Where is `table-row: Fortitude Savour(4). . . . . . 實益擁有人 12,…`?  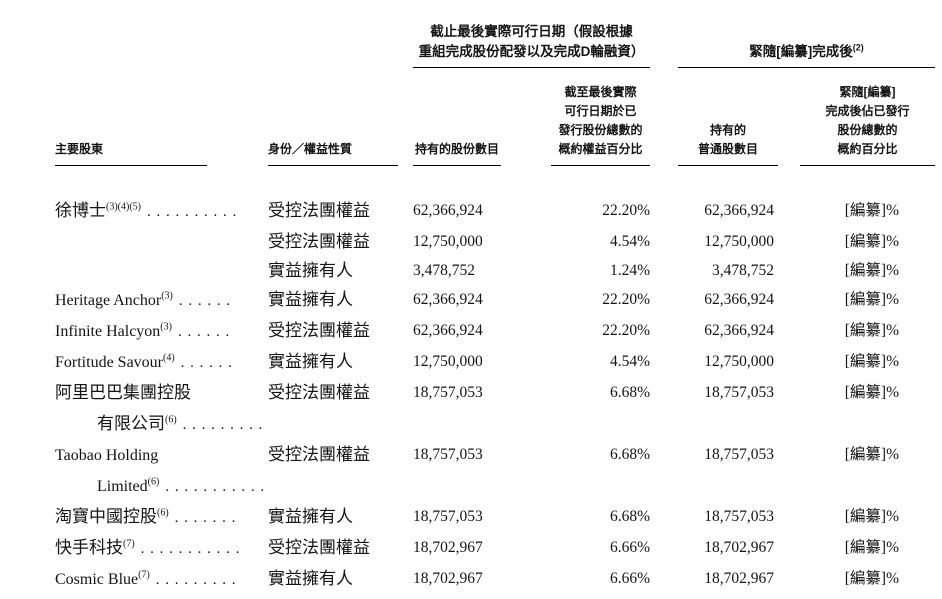 table-row: Fortitude Savour(4). . . . . . 實益擁有人 12,… is located at coordinates (495, 362).